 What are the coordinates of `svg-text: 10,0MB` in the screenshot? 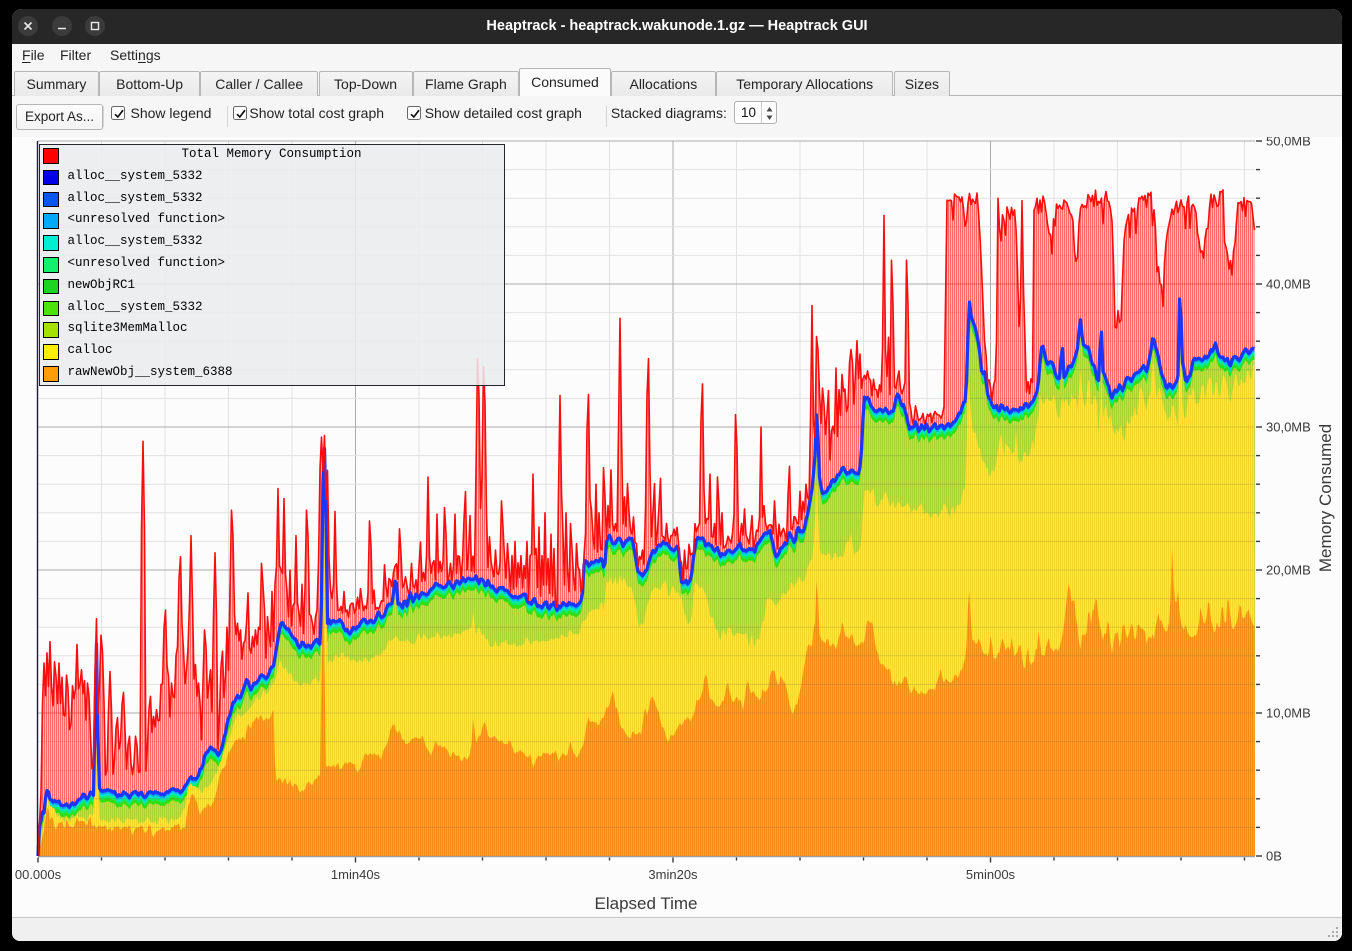 It's located at (1288, 713).